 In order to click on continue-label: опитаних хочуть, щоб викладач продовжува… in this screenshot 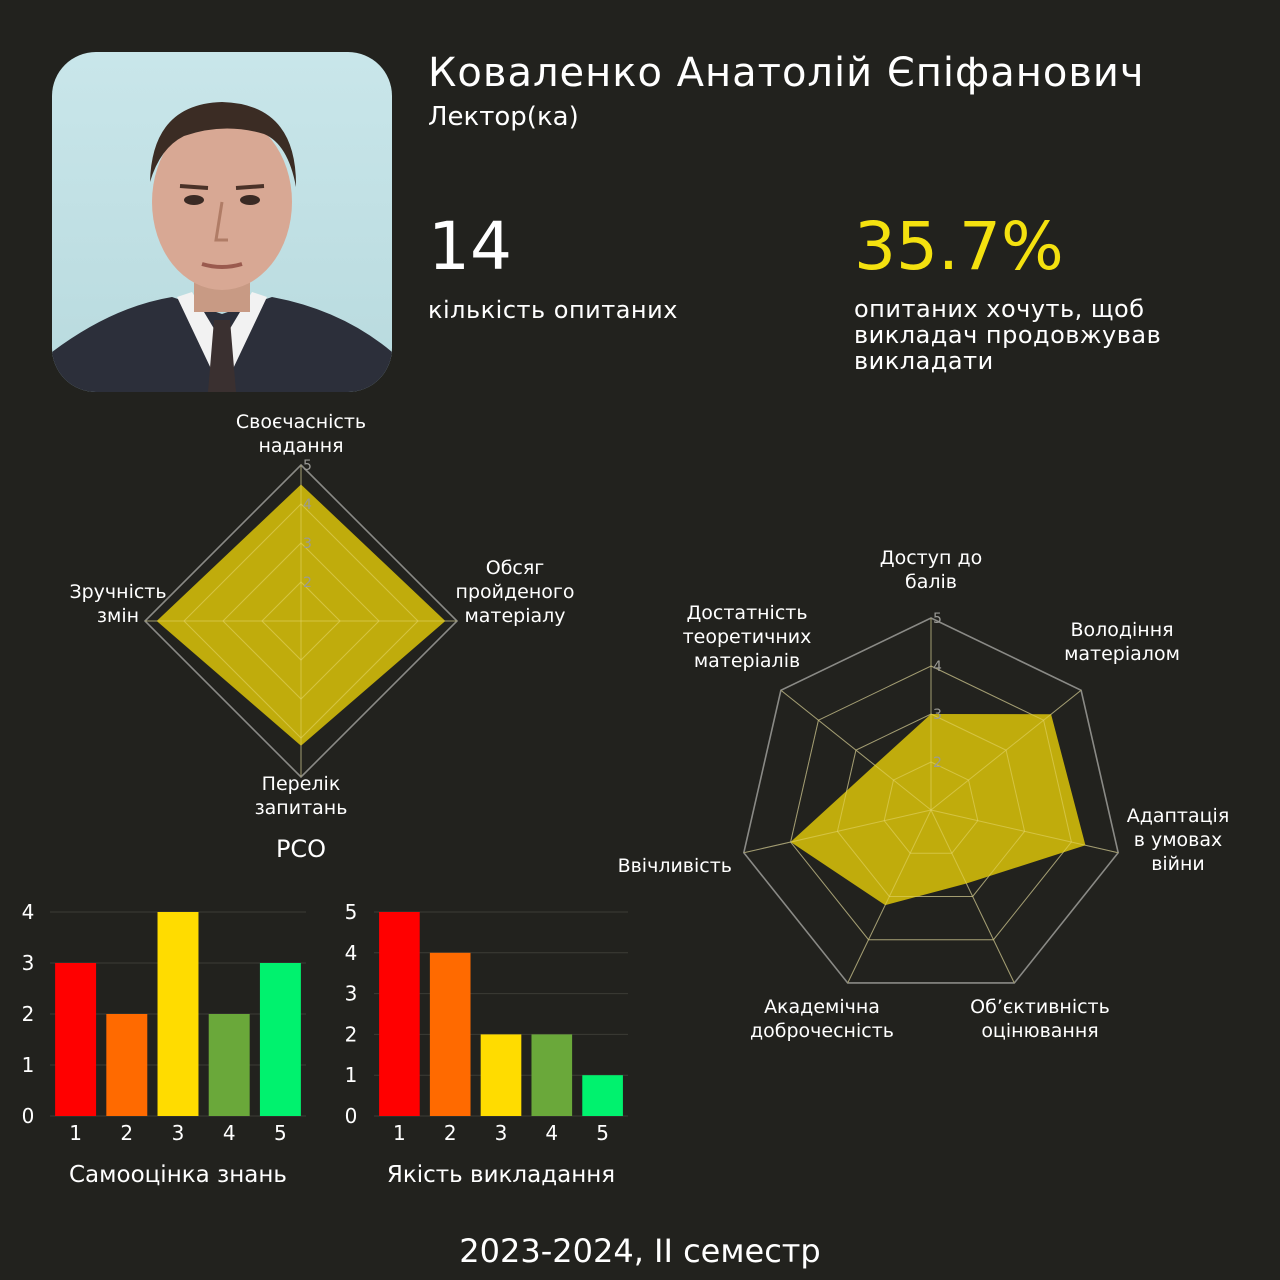, I will do `click(1008, 335)`.